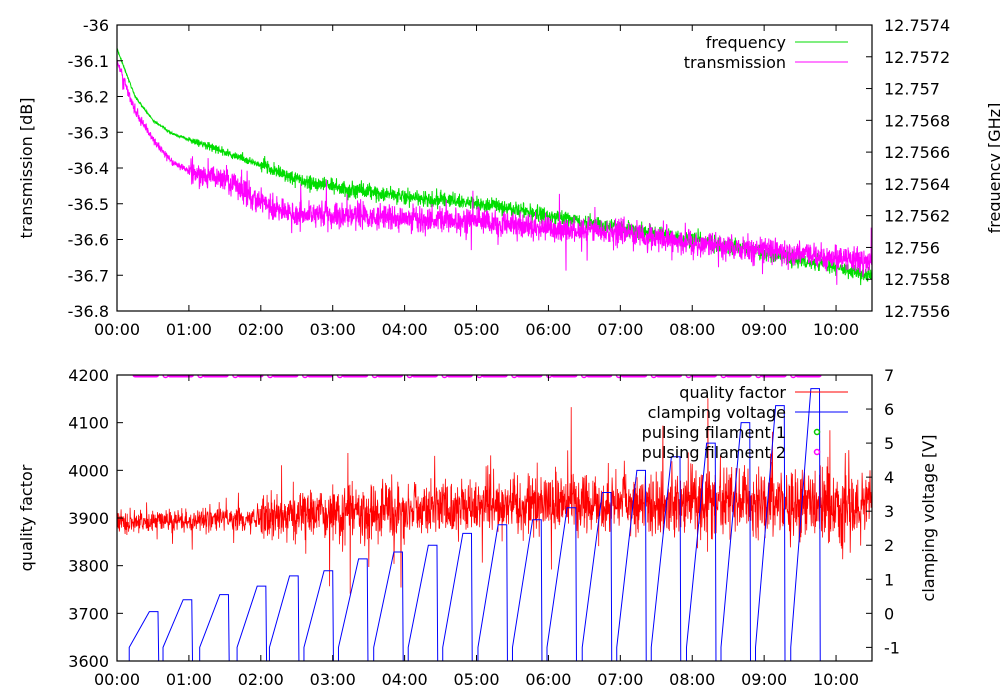  I want to click on y2-tick-label: 12.7564, so click(917, 184).